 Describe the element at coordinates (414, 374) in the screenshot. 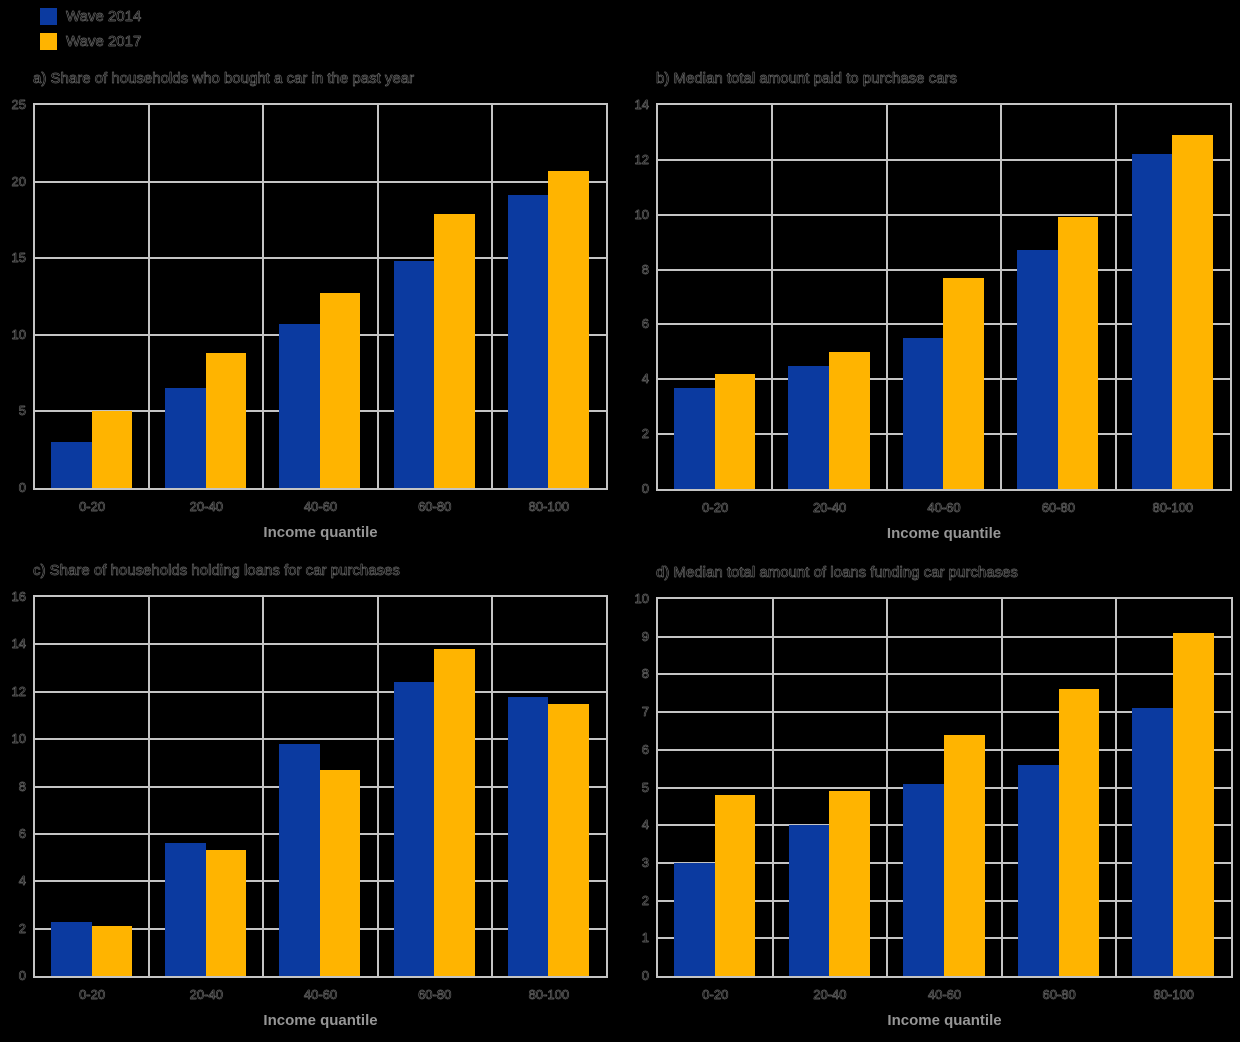

I see `bar-a-60-80-wave-2014` at that location.